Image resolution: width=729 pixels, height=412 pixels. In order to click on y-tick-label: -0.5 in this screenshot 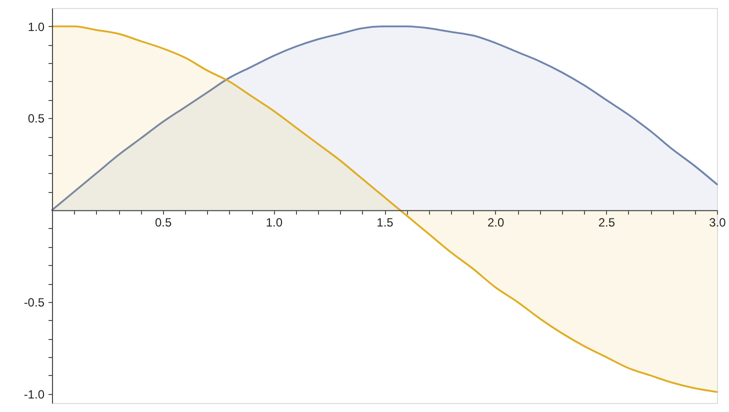, I will do `click(34, 302)`.